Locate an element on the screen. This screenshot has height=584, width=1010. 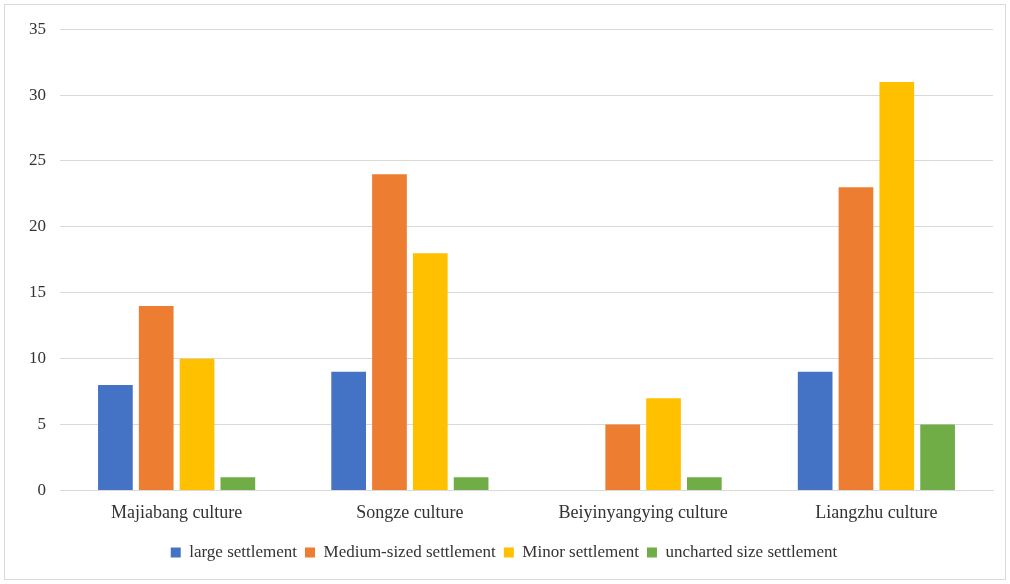
y-tick-label: 15 is located at coordinates (37, 292).